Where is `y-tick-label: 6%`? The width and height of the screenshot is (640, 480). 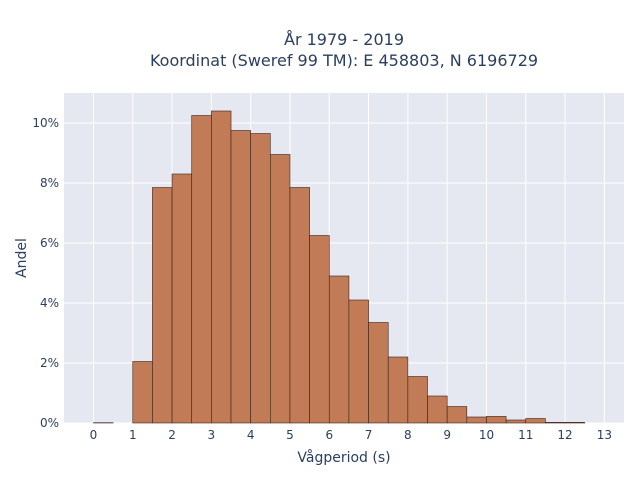
y-tick-label: 6% is located at coordinates (49, 243).